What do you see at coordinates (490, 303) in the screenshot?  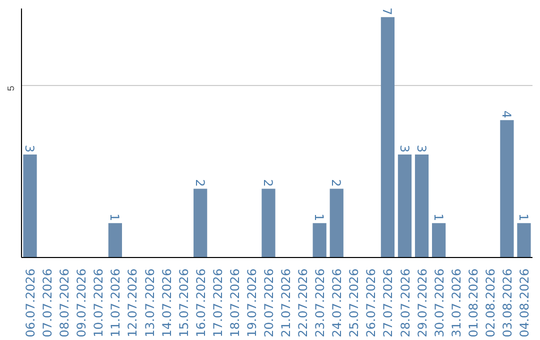 I see `x-tick-label: 02.08.2026` at bounding box center [490, 303].